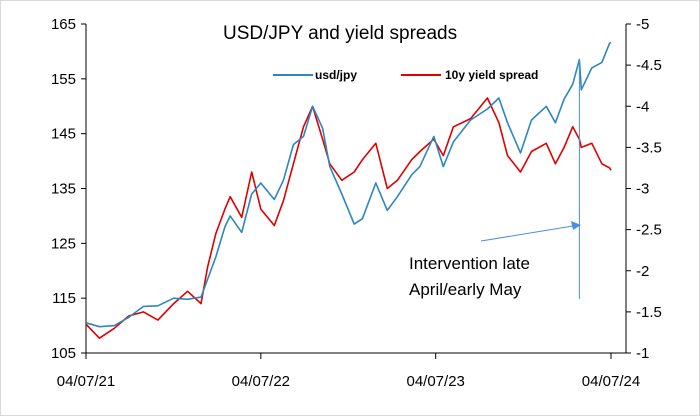  What do you see at coordinates (642, 106) in the screenshot?
I see `y-right-tick-label: -4` at bounding box center [642, 106].